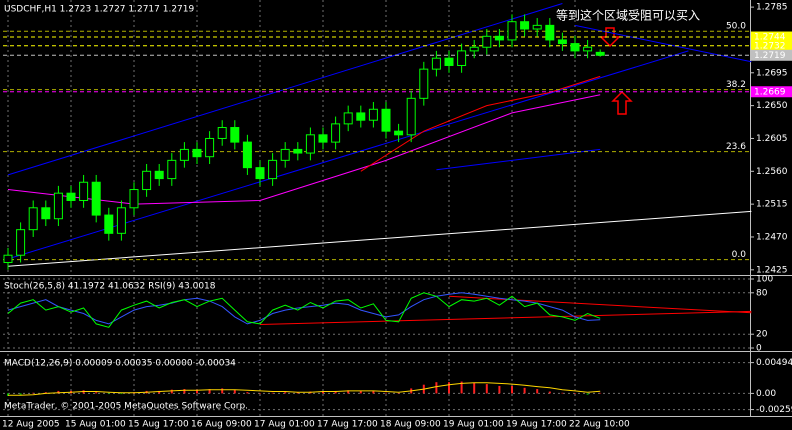 This screenshot has width=792, height=430. What do you see at coordinates (158, 425) in the screenshot?
I see `x-tick-label: 15 Aug 17:00` at bounding box center [158, 425].